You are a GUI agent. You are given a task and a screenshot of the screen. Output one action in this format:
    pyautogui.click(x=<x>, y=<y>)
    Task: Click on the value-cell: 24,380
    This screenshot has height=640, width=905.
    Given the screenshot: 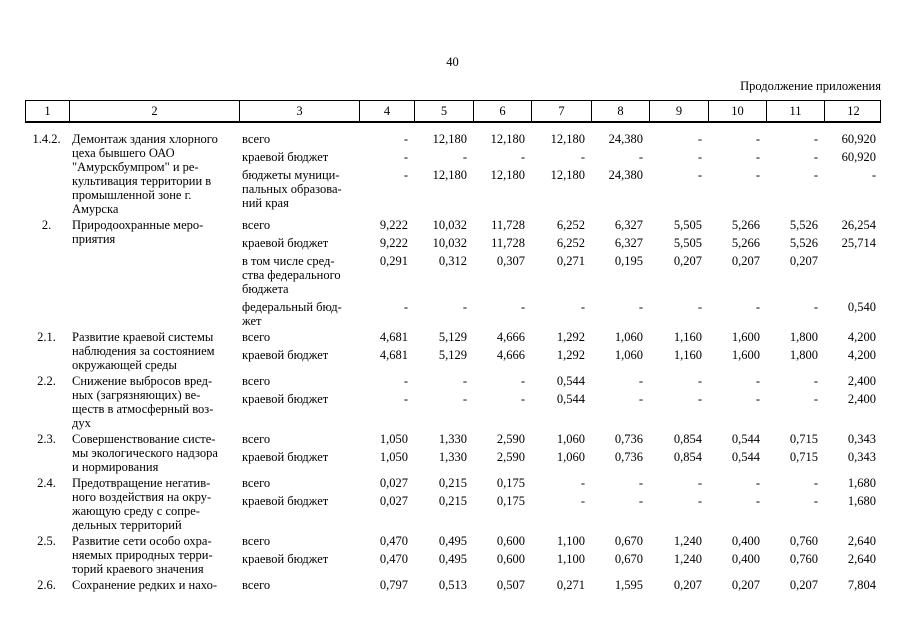 What is the action you would take?
    pyautogui.click(x=625, y=175)
    